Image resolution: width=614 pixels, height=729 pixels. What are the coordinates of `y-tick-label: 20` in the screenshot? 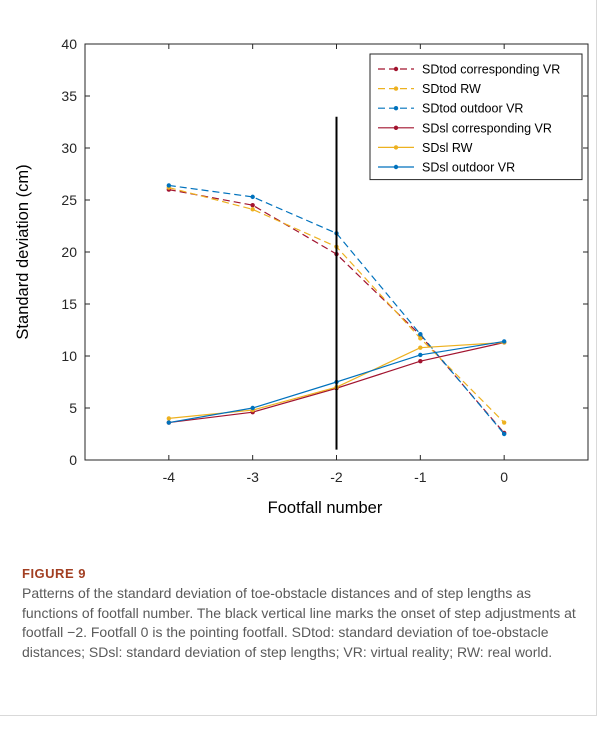 It's located at (69, 252).